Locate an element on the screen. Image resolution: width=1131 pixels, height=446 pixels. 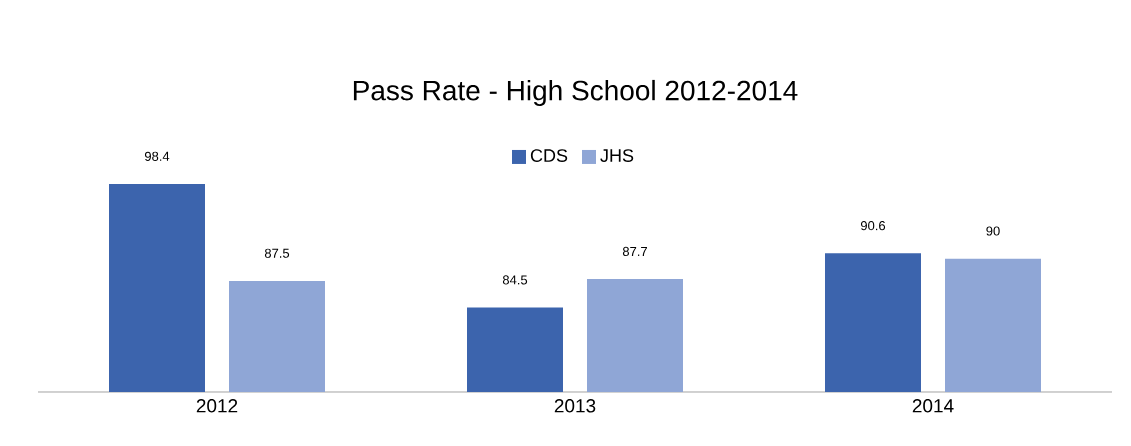
data-label: 84.5 is located at coordinates (515, 280).